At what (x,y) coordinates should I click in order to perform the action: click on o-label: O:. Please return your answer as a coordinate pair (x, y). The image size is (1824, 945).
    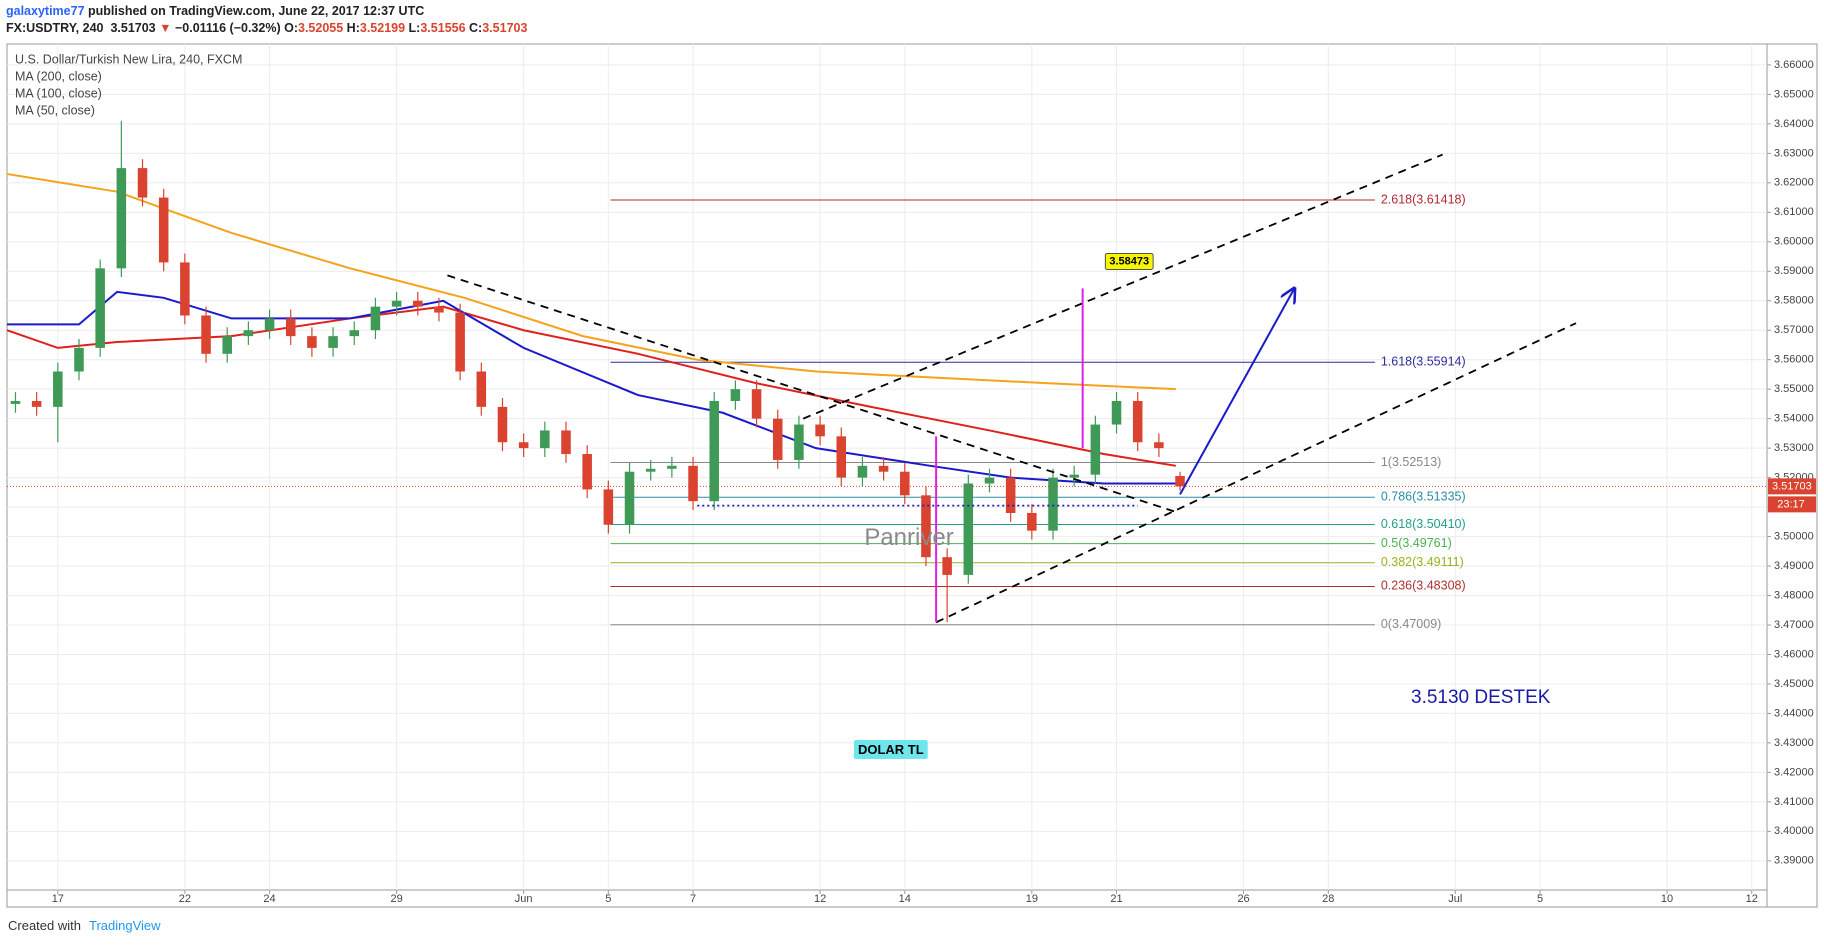
    Looking at the image, I should click on (291, 28).